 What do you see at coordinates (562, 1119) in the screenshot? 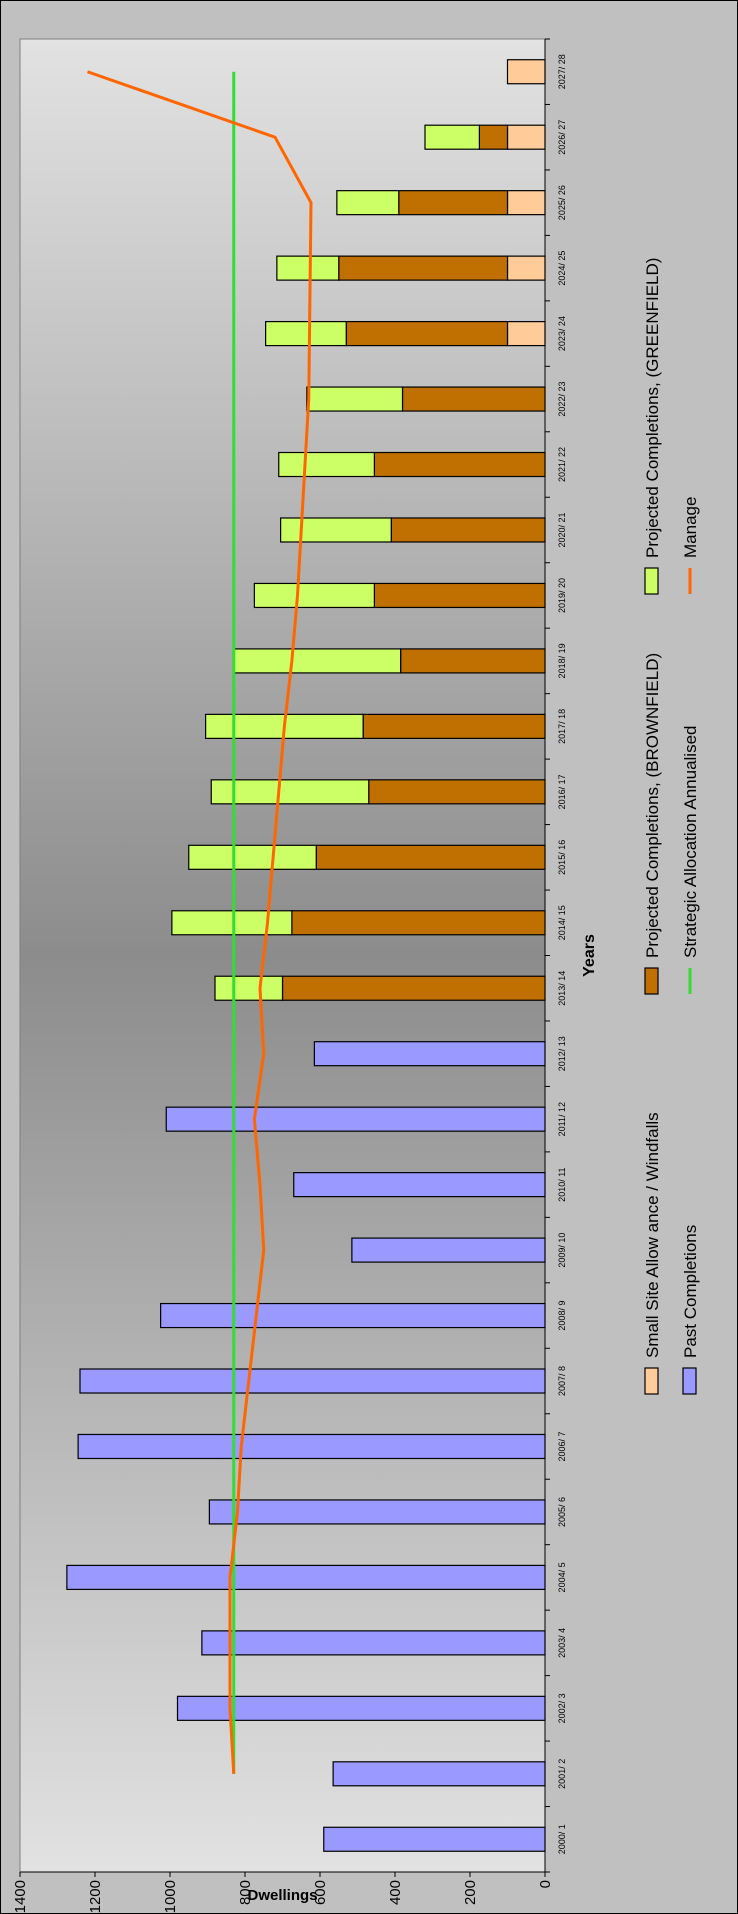
I see `x-tick-label: 2011/ 12` at bounding box center [562, 1119].